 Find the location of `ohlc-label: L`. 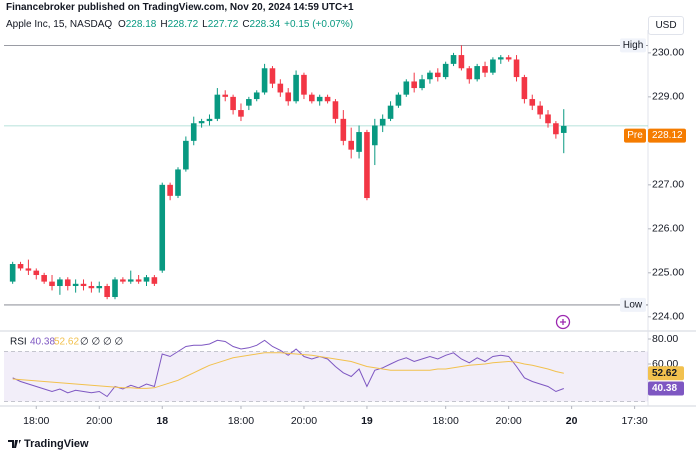

ohlc-label: L is located at coordinates (205, 24).